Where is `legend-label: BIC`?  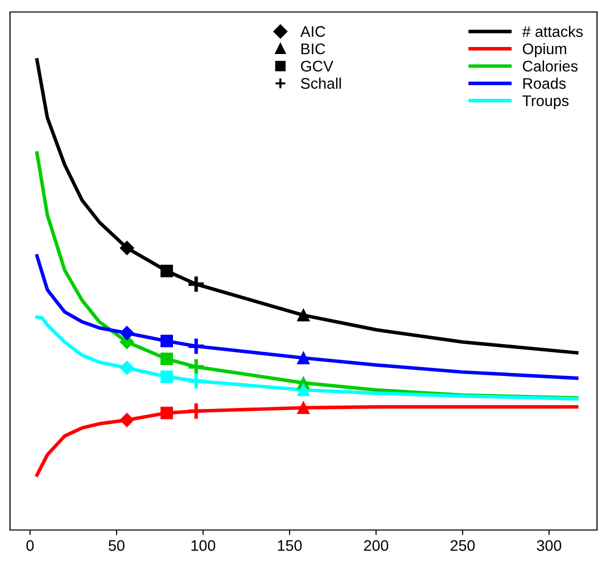
legend-label: BIC is located at coordinates (314, 48).